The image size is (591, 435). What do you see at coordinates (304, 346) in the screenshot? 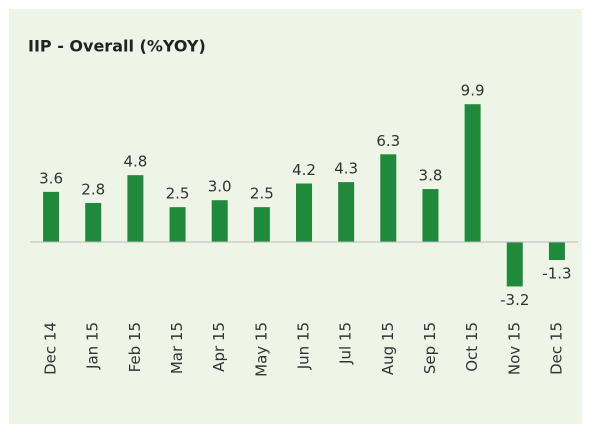
I see `x-tick-label: Jun 15` at bounding box center [304, 346].